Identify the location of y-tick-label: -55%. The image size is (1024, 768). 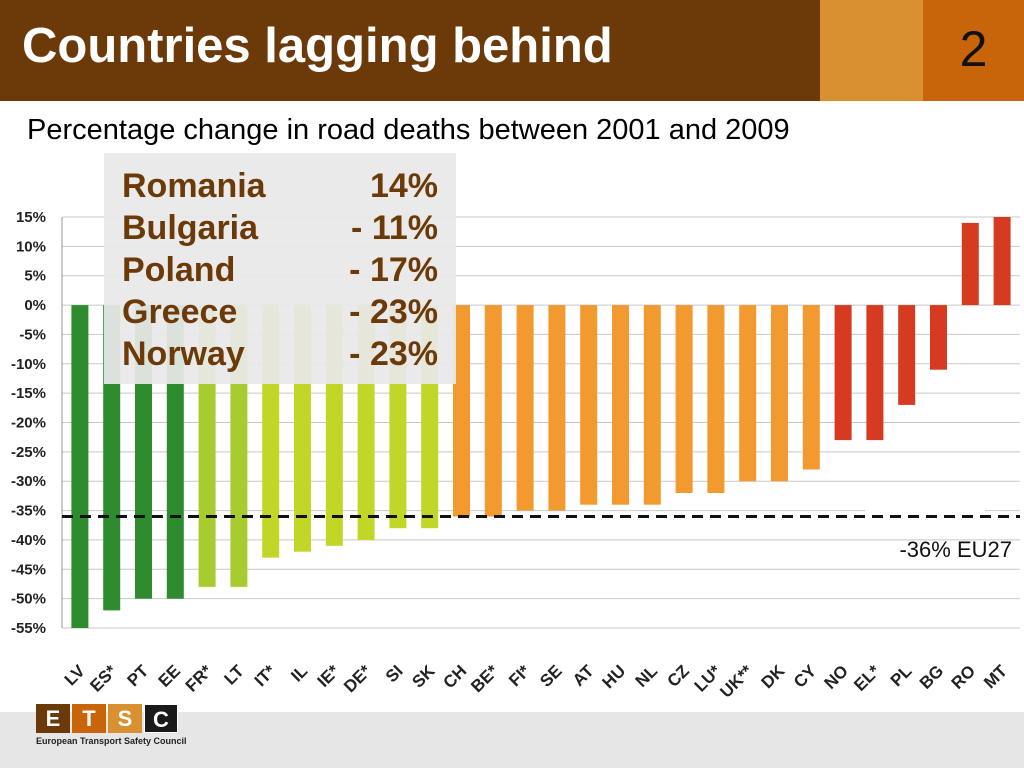
(28, 628).